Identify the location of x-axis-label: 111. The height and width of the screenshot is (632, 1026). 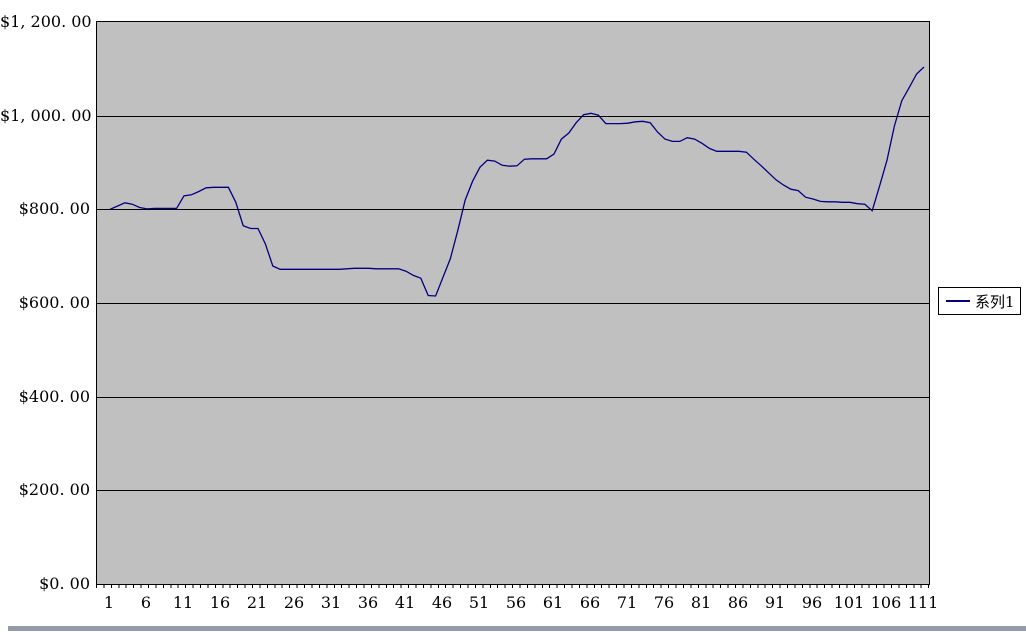
(923, 602).